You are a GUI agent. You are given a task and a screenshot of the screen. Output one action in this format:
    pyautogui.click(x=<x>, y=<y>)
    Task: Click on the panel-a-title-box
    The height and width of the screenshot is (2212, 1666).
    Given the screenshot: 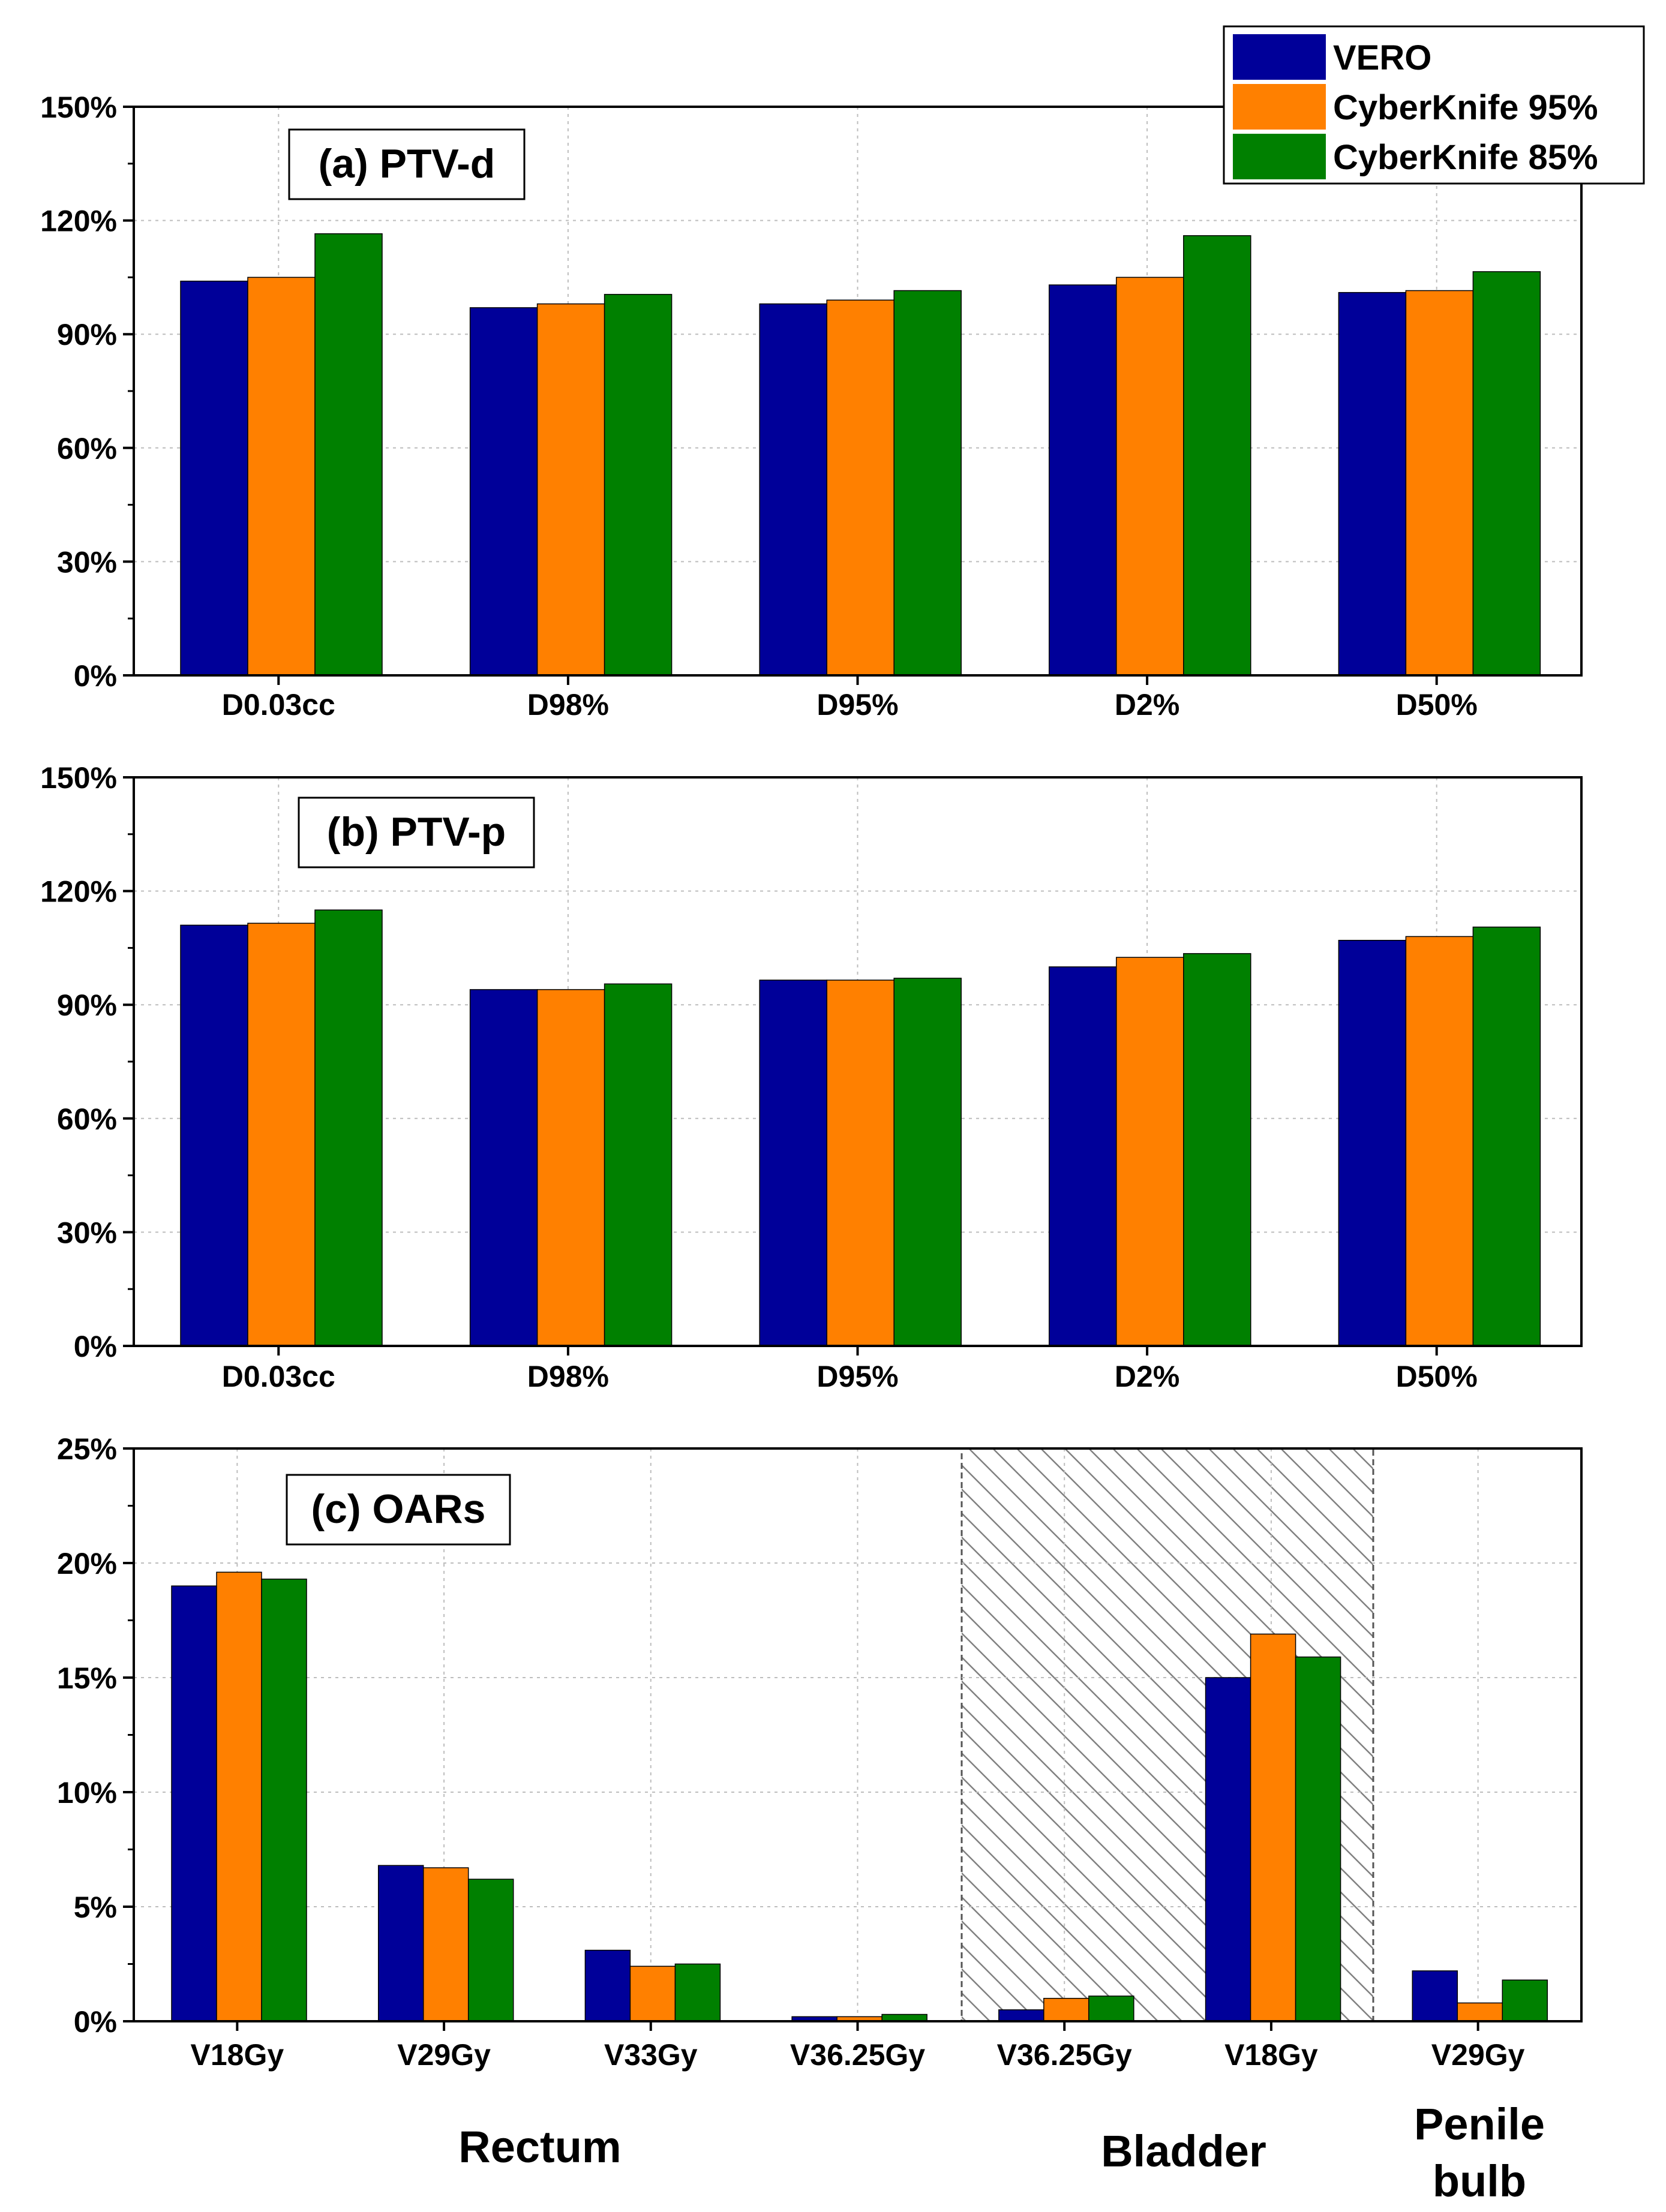 What is the action you would take?
    pyautogui.click(x=407, y=164)
    